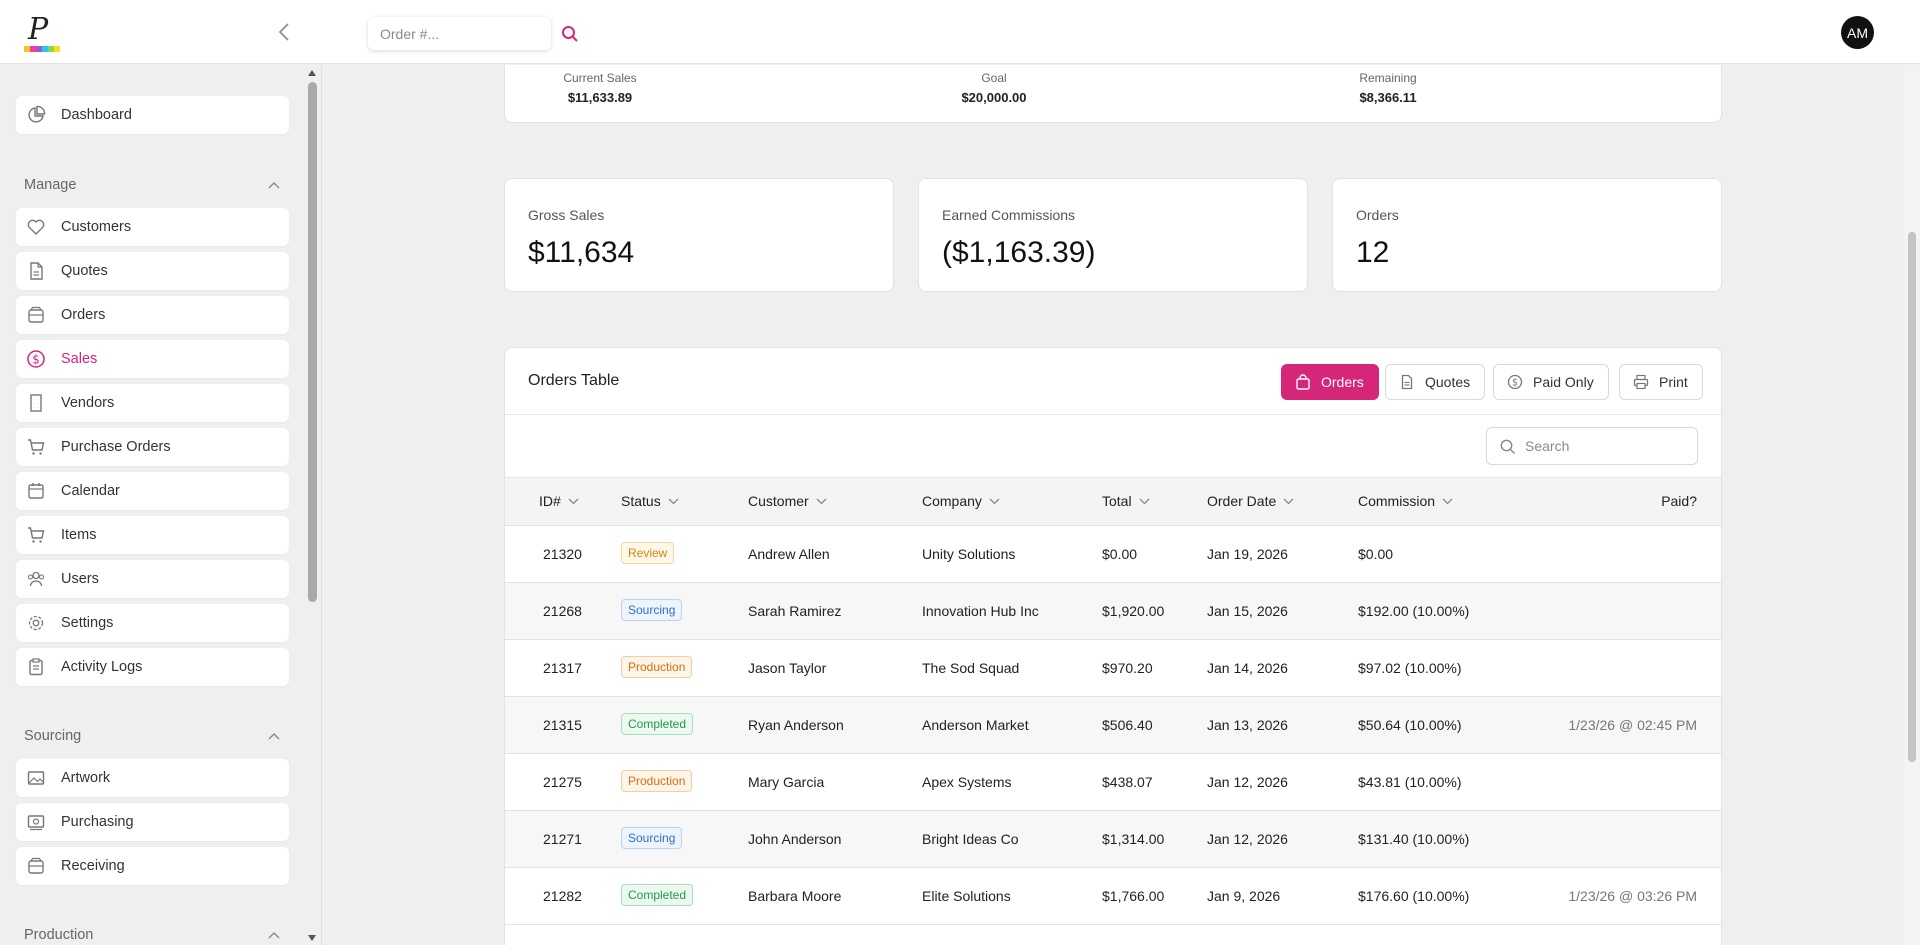  I want to click on chevron-up-icon, so click(274, 736).